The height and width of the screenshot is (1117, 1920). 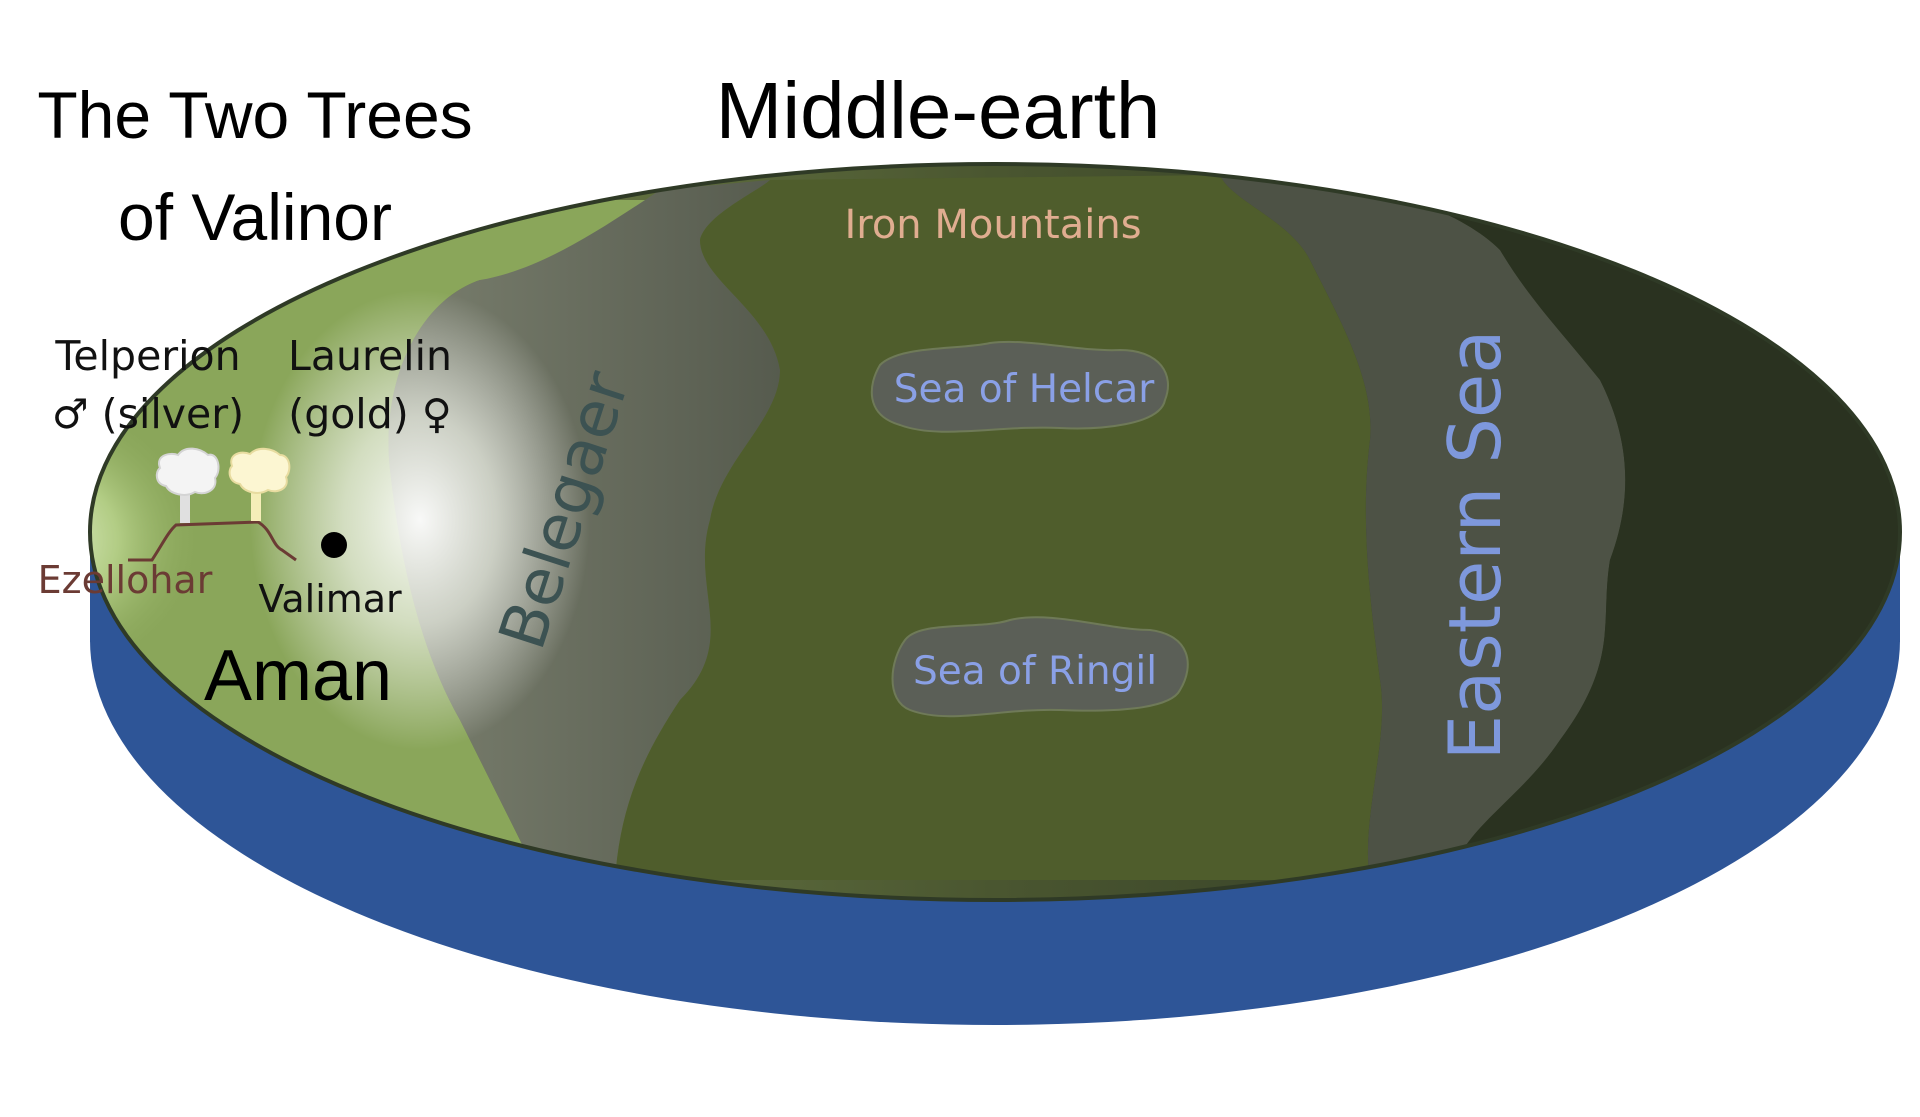 What do you see at coordinates (992, 225) in the screenshot?
I see `iron-mountains-label: Iron Mountains` at bounding box center [992, 225].